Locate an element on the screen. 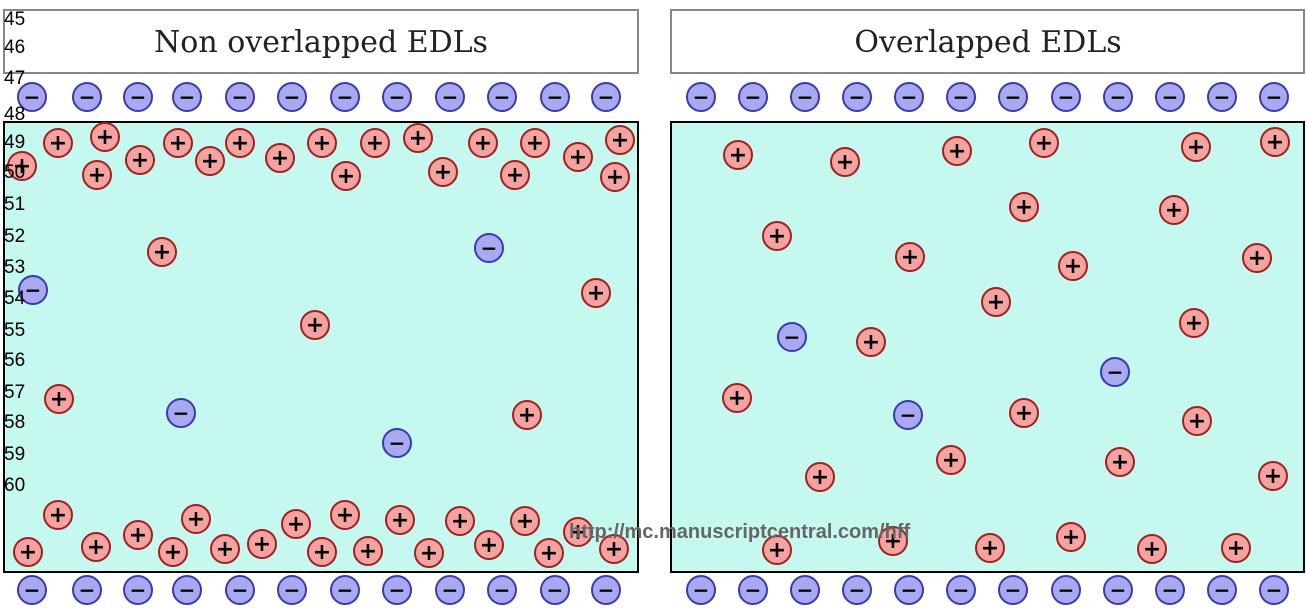  line-number: 45 is located at coordinates (14, 19).